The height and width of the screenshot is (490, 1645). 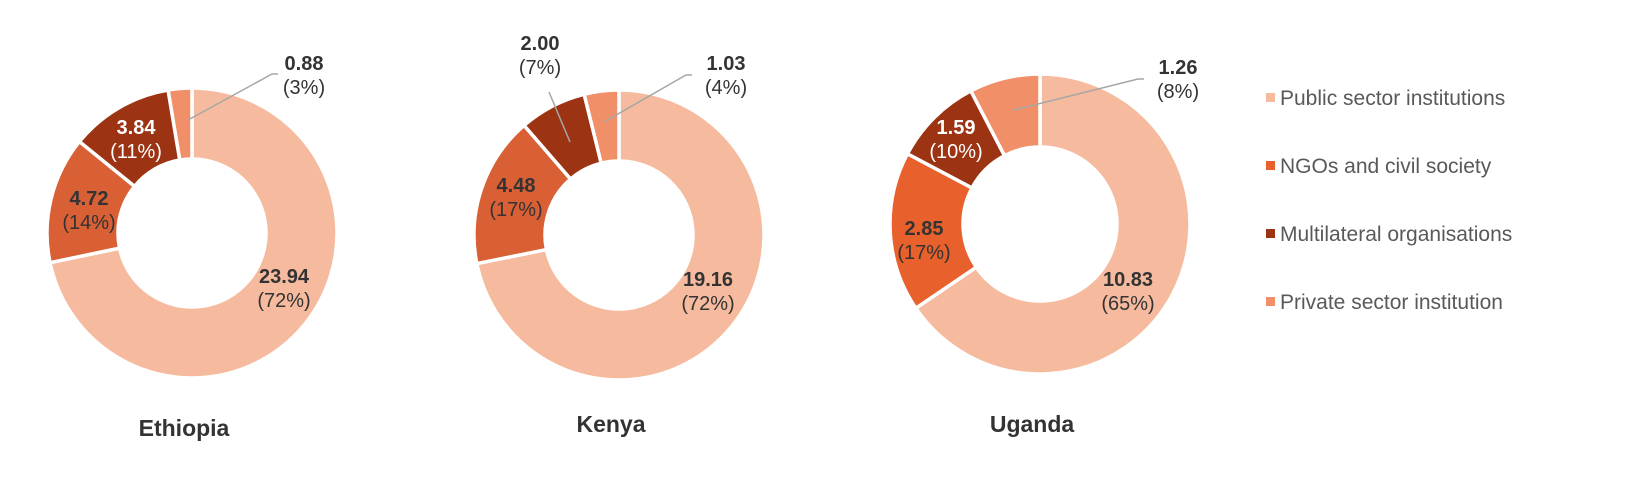 I want to click on pct-label-kenya-0: (72%), so click(x=707, y=304).